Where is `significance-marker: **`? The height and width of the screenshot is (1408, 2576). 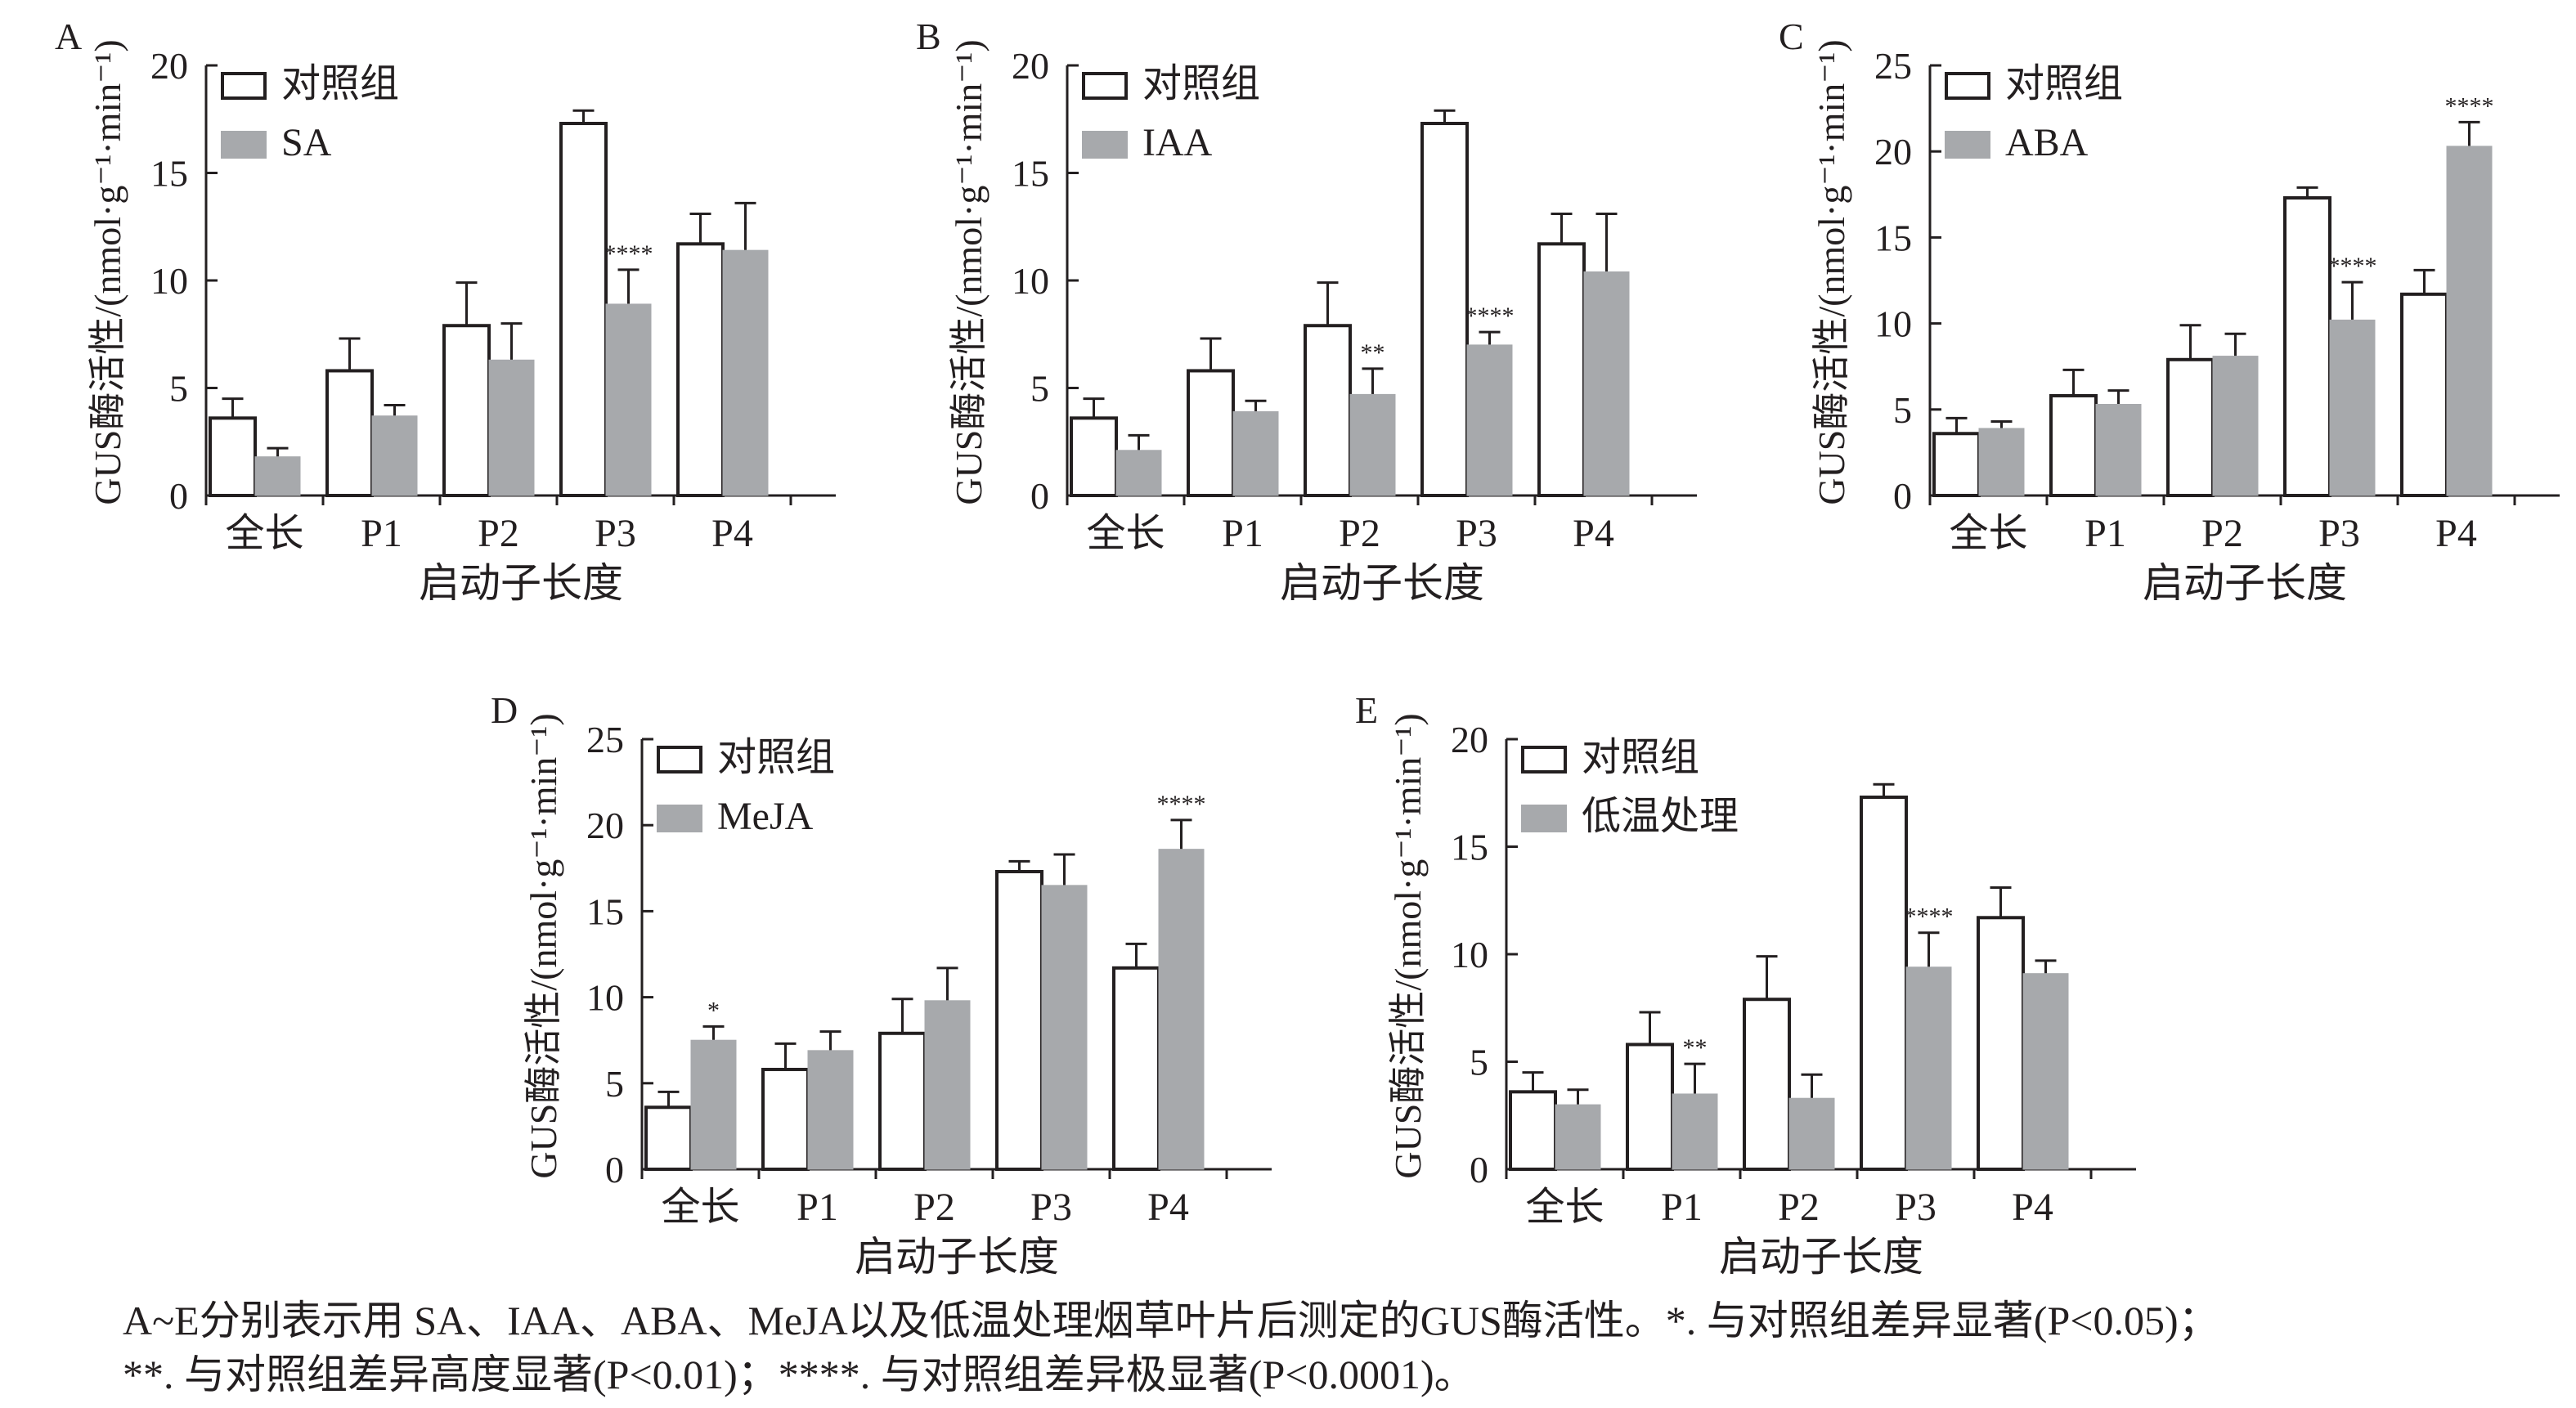
significance-marker: ** is located at coordinates (1695, 1047).